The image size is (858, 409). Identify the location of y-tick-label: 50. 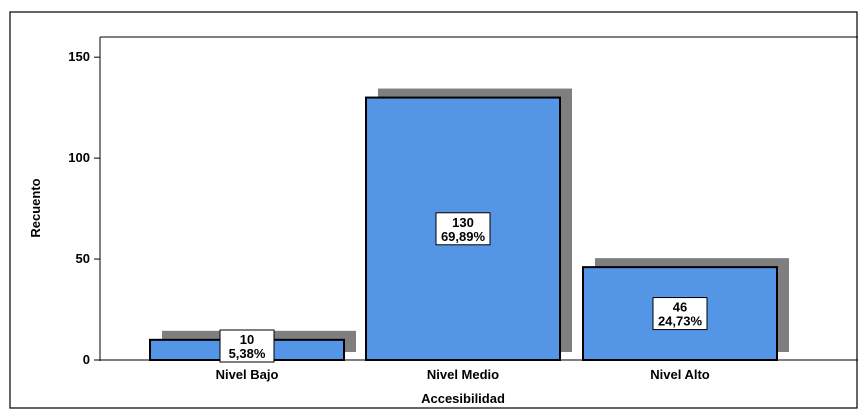
(83, 258).